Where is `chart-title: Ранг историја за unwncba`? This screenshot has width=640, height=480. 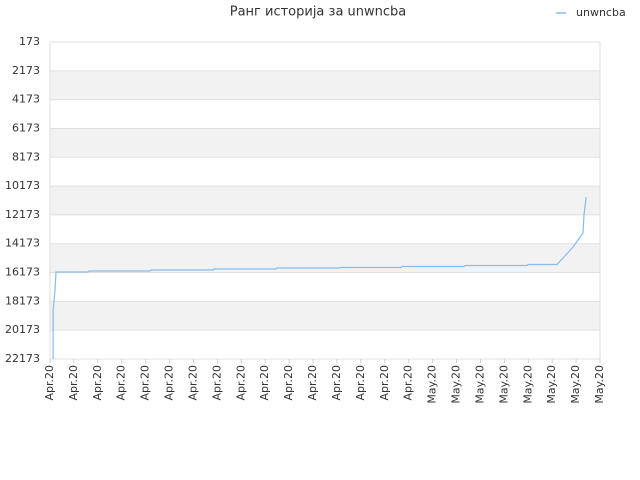
chart-title: Ранг историја за unwncba is located at coordinates (318, 12).